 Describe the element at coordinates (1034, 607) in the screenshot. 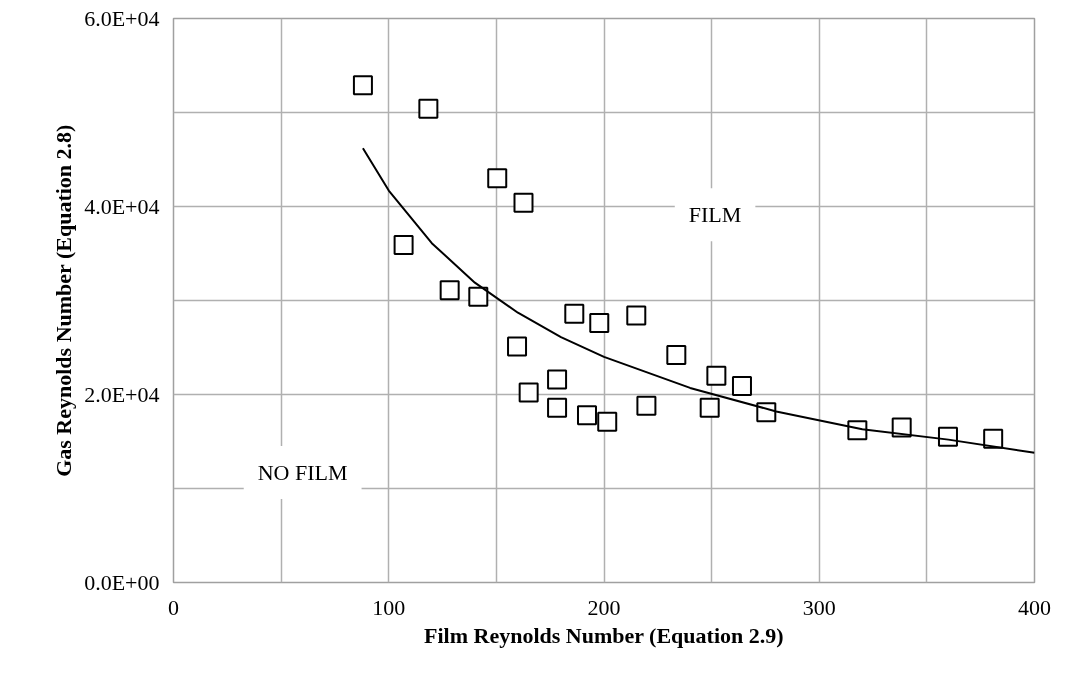

I see `x-tick-label: 400` at that location.